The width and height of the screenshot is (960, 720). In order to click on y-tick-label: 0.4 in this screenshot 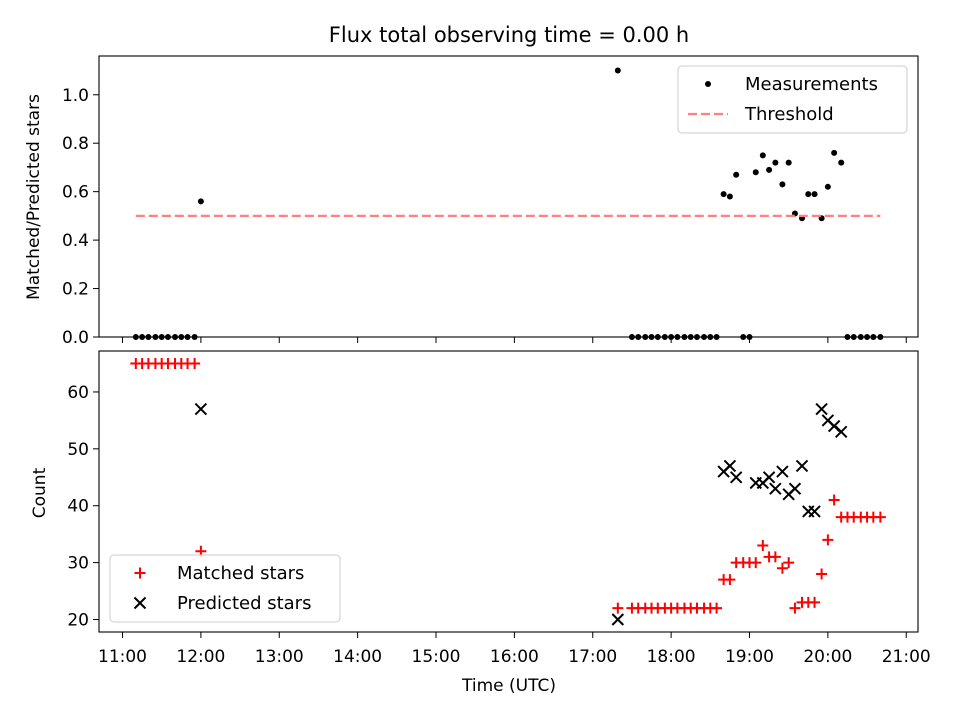, I will do `click(75, 241)`.